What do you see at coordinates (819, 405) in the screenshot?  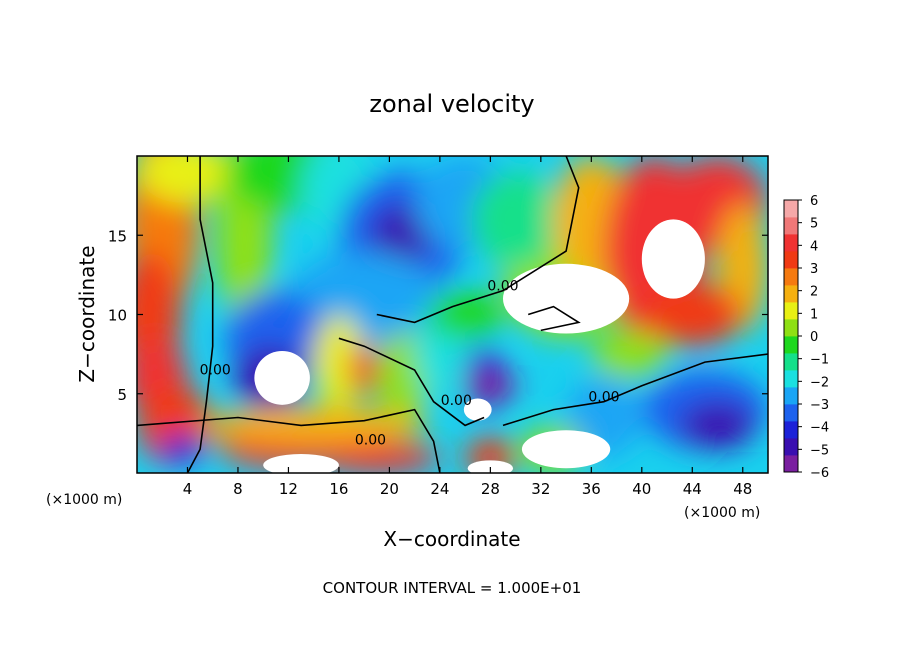 I see `colorbar-tick-label: −3` at bounding box center [819, 405].